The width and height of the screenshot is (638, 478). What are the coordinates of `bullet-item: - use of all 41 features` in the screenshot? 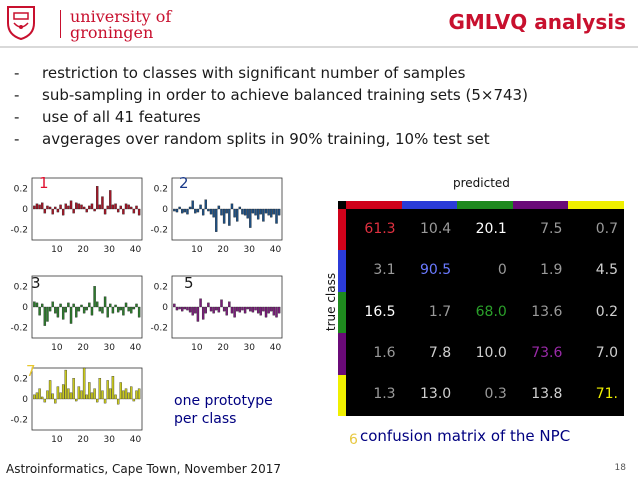 It's located at (271, 117).